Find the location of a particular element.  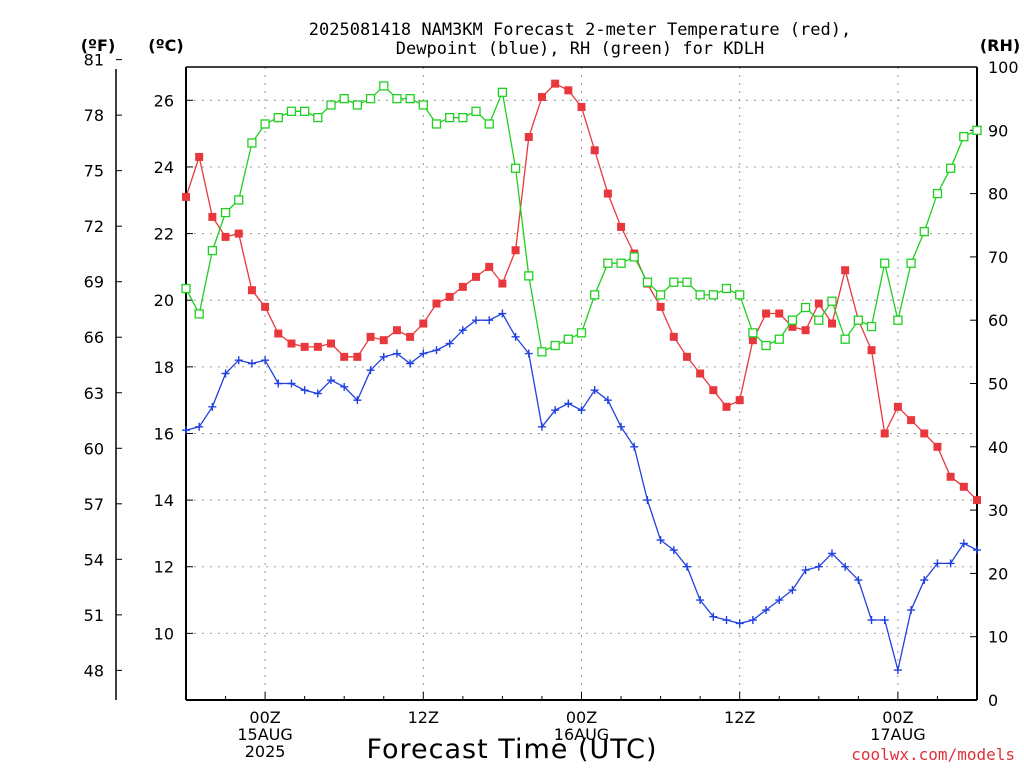

fahrenheit-unit-label: (ºF) is located at coordinates (98, 45).